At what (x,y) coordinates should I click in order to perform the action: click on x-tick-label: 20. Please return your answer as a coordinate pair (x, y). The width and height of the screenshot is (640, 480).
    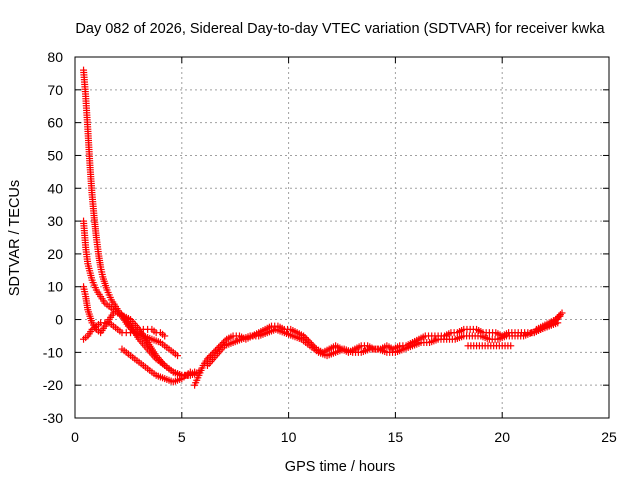
    Looking at the image, I should click on (502, 437).